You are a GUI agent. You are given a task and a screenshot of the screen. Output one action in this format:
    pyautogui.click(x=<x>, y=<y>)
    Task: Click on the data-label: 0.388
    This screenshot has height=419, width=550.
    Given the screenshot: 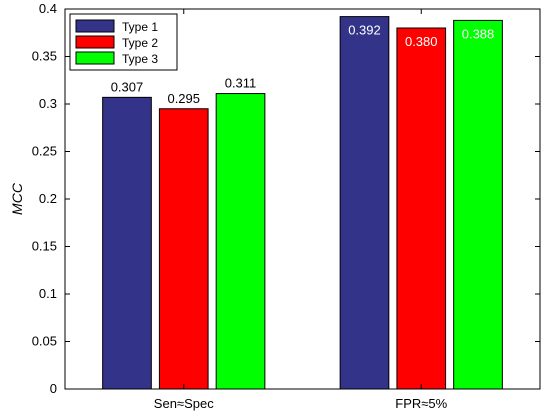 What is the action you would take?
    pyautogui.click(x=478, y=33)
    